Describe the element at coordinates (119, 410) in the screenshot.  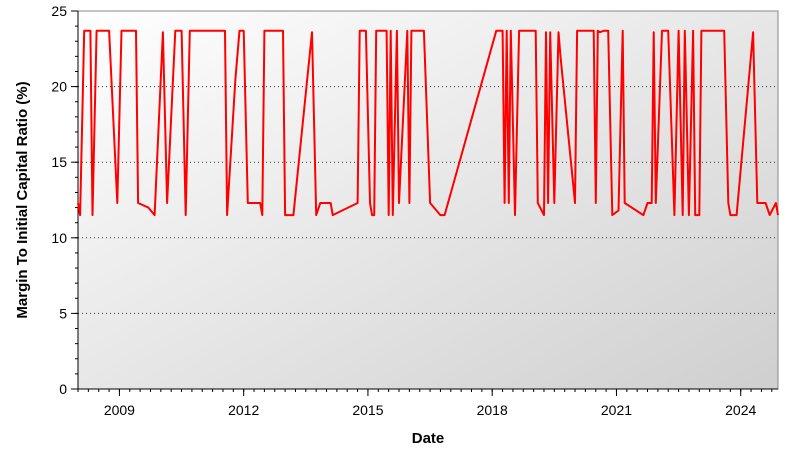
I see `x-tick-label: 2009` at that location.